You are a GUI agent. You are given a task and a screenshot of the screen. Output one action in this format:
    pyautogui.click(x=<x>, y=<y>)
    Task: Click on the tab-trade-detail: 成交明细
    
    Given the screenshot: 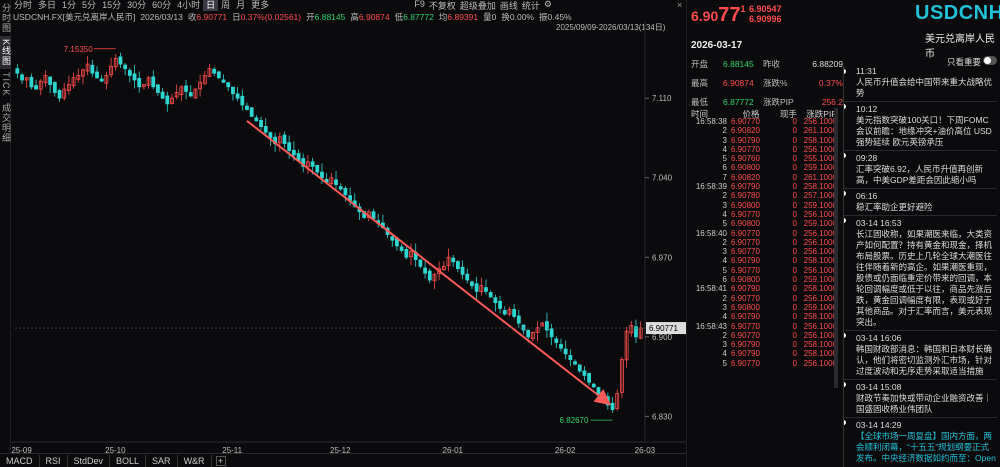 What is the action you would take?
    pyautogui.click(x=6, y=122)
    